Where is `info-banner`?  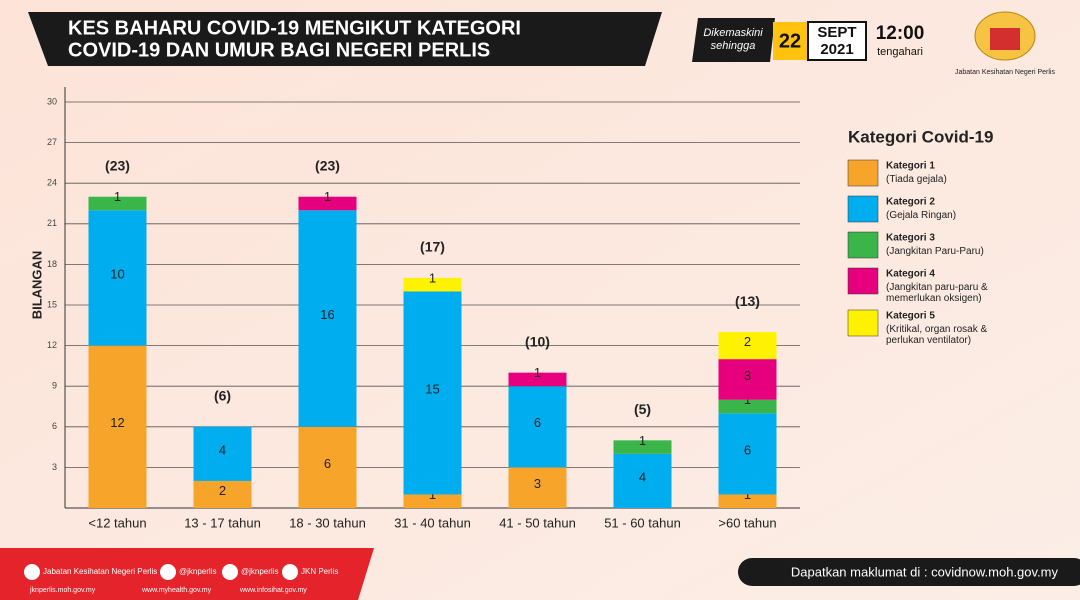
info-banner is located at coordinates (909, 572).